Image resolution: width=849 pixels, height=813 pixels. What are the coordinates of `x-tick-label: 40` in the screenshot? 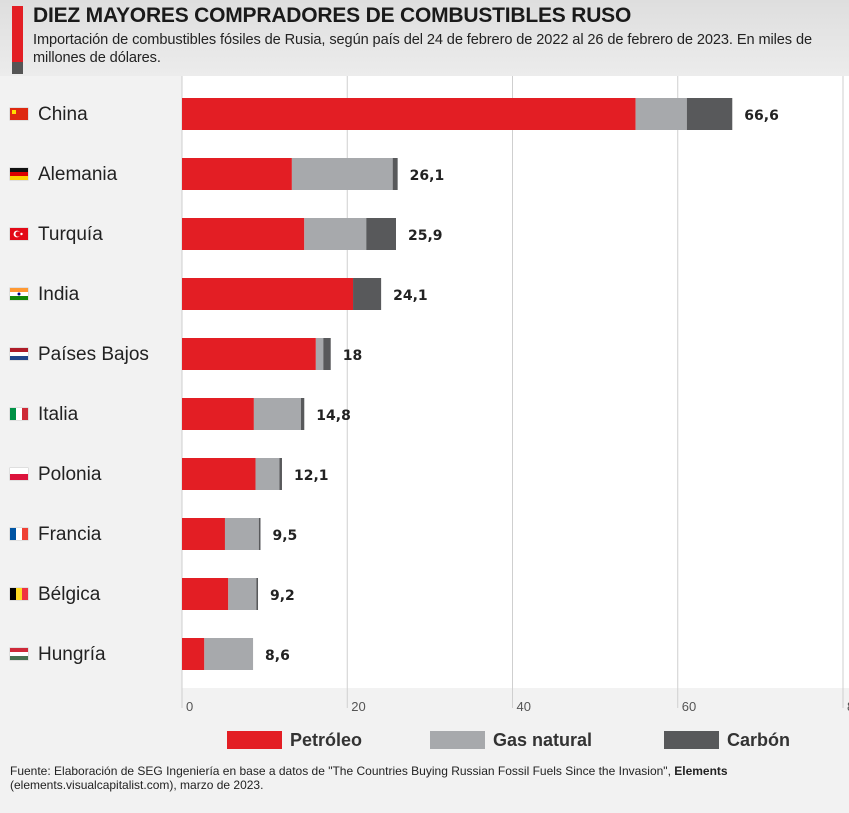 It's located at (524, 706).